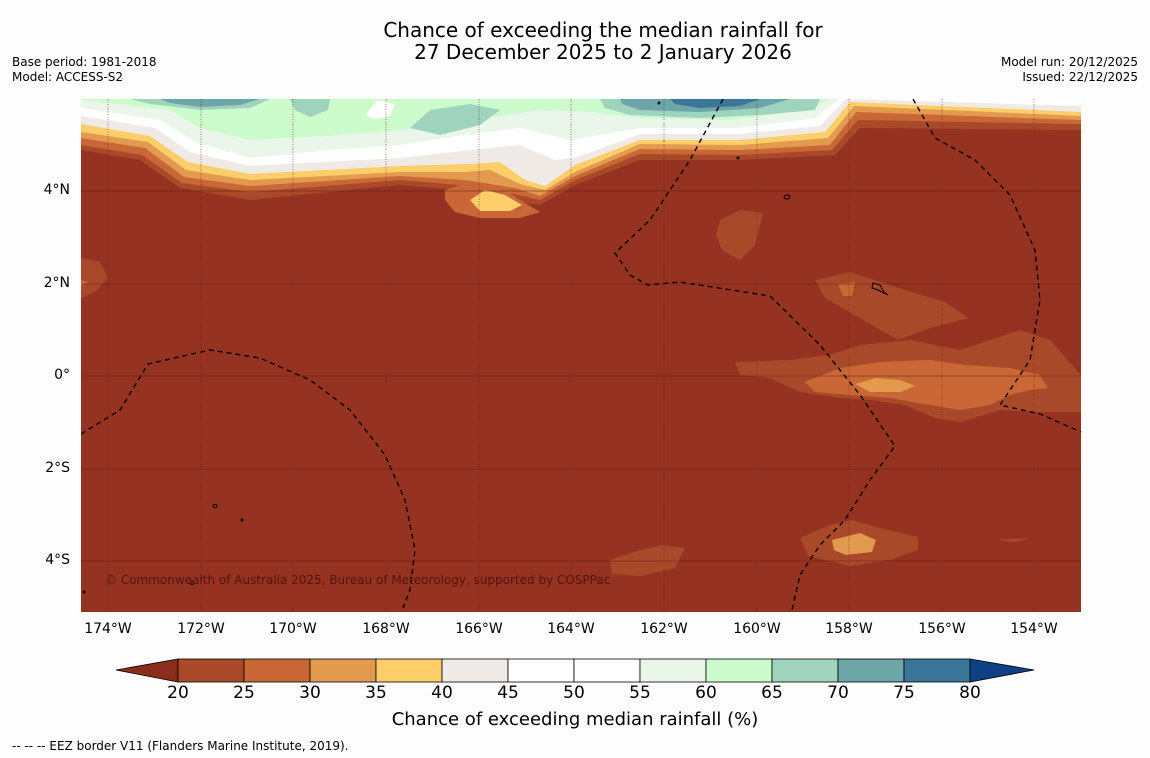  What do you see at coordinates (293, 629) in the screenshot?
I see `lon-label-170w: 170°W` at bounding box center [293, 629].